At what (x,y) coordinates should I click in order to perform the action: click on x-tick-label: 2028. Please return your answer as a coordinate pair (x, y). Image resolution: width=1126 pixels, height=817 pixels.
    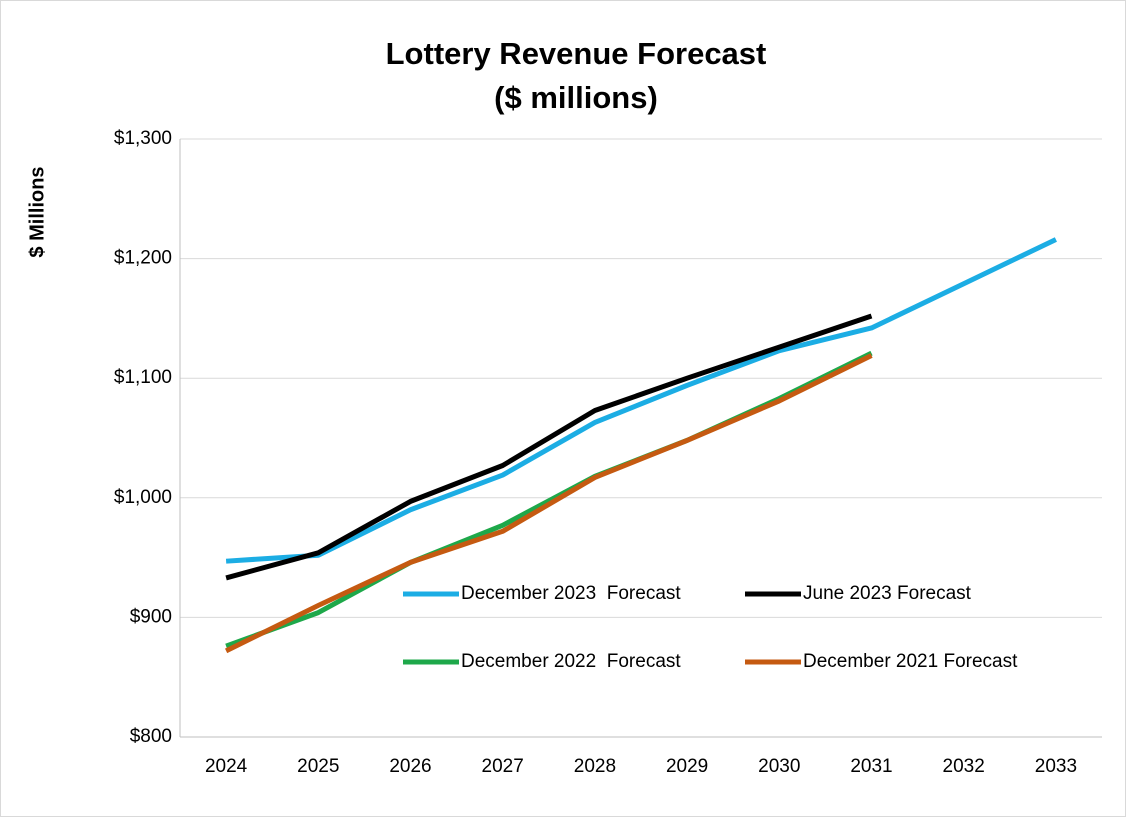
    Looking at the image, I should click on (595, 766).